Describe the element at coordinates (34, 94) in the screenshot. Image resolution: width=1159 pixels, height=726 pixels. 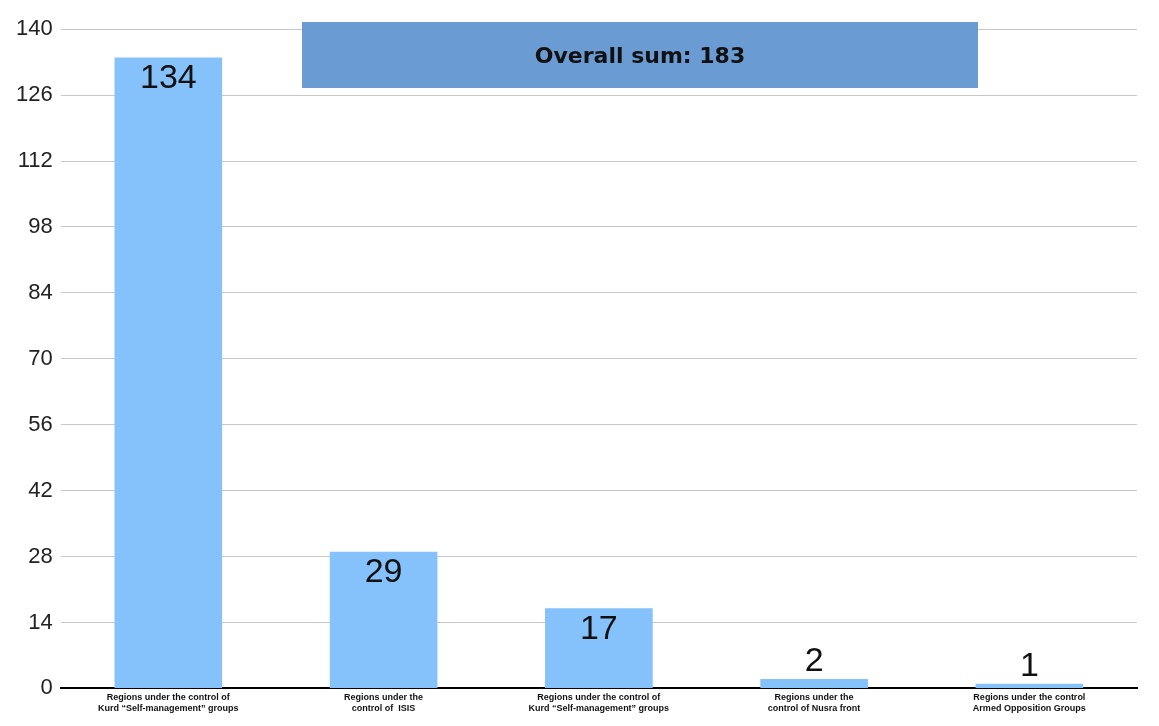
I see `y-tick-label: 126` at that location.